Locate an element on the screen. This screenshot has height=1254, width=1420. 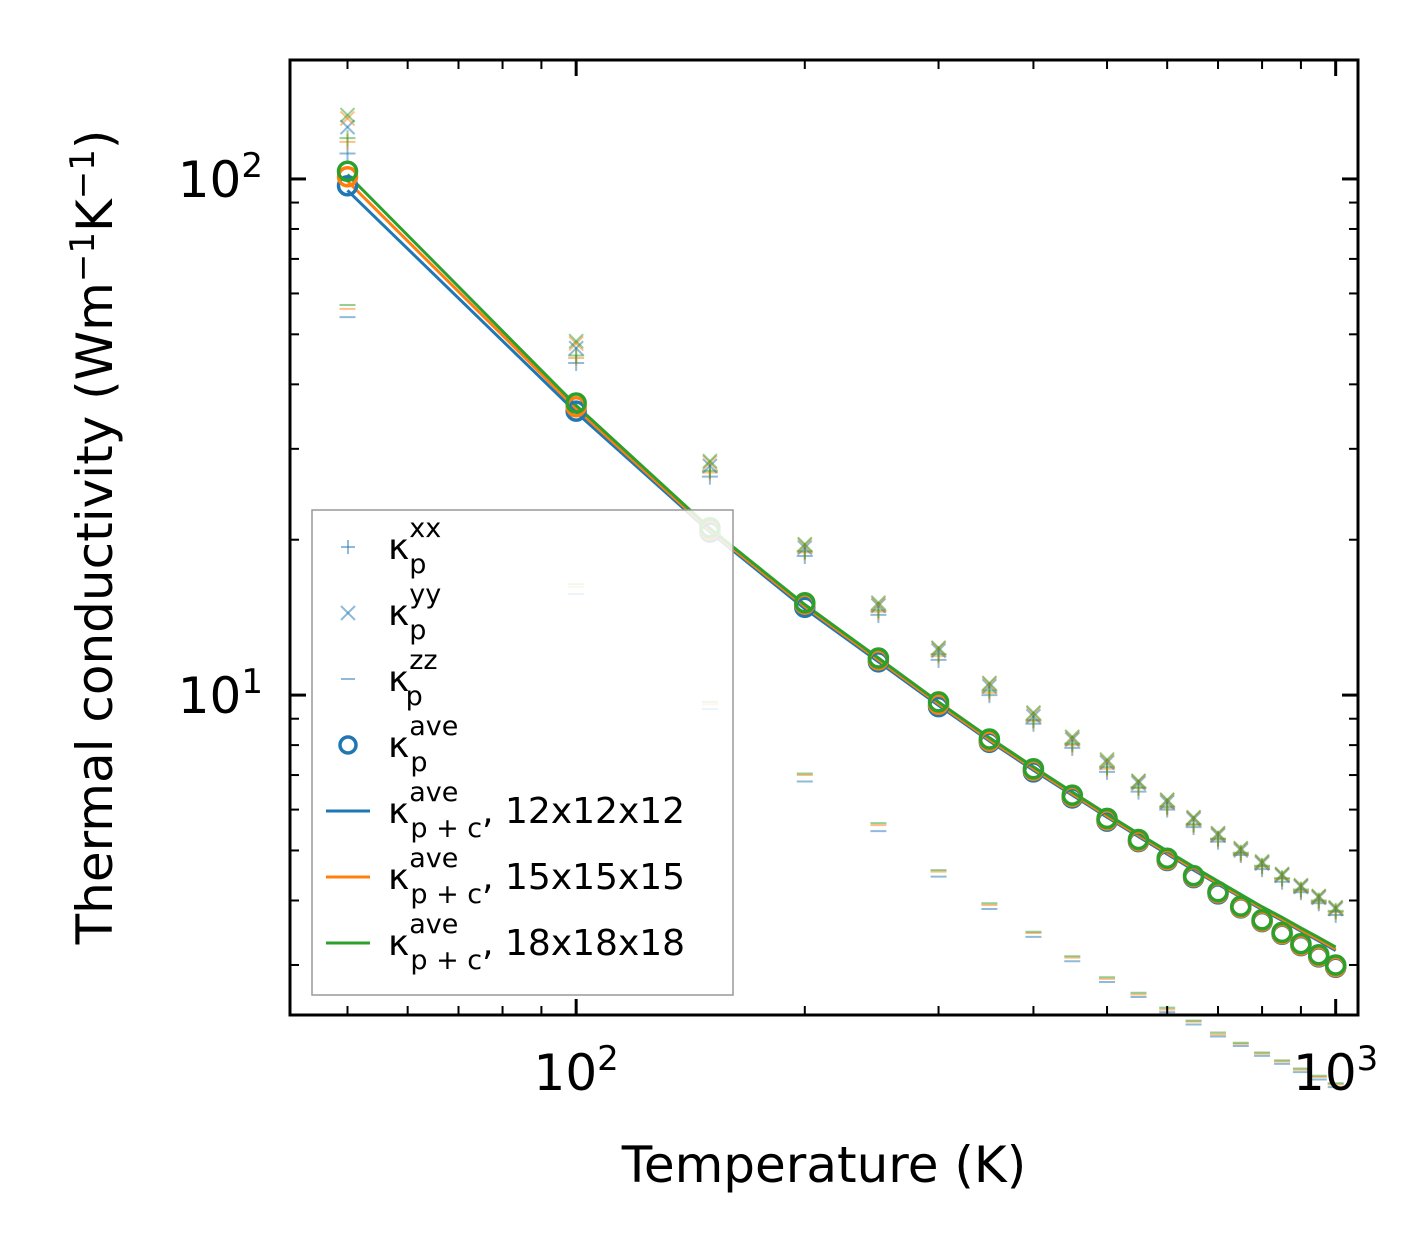
y-tick-label: 10¹ is located at coordinates (220, 693).